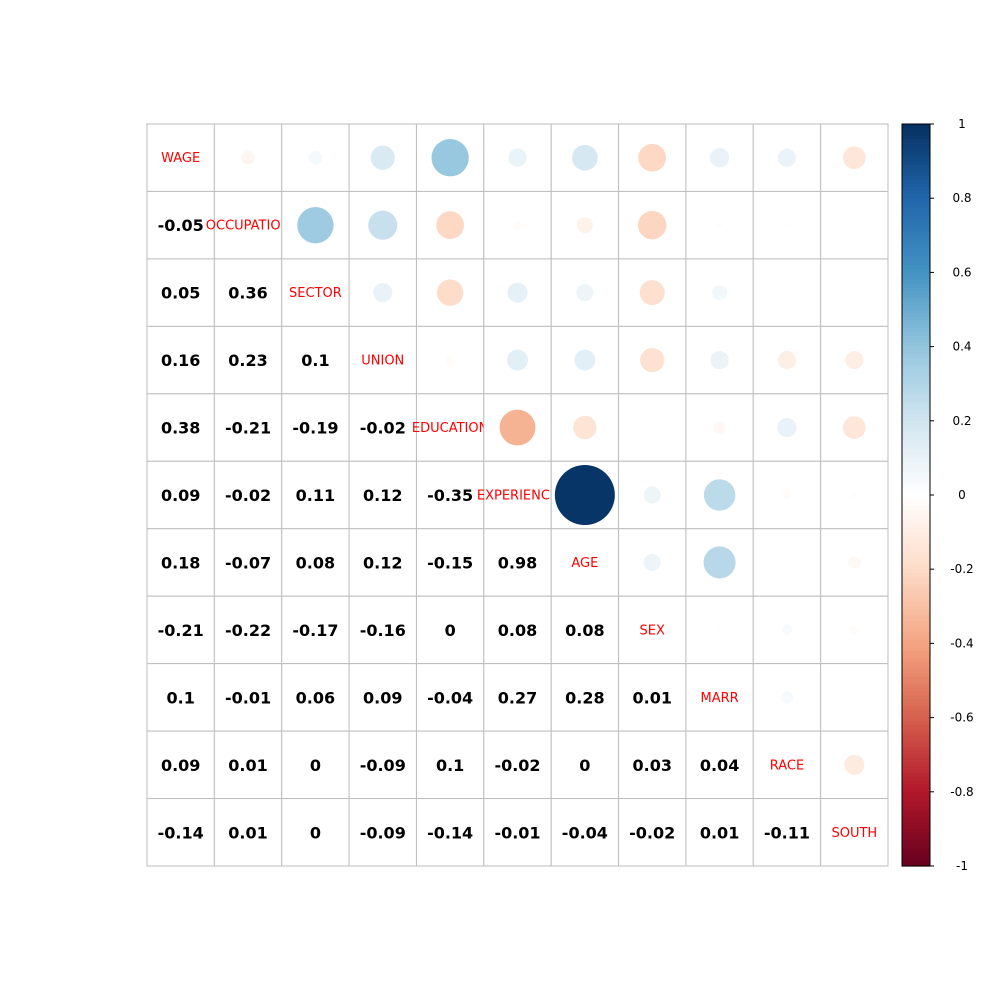 Image resolution: width=1000 pixels, height=1000 pixels. What do you see at coordinates (517, 765) in the screenshot?
I see `correlation-value: -0.02` at bounding box center [517, 765].